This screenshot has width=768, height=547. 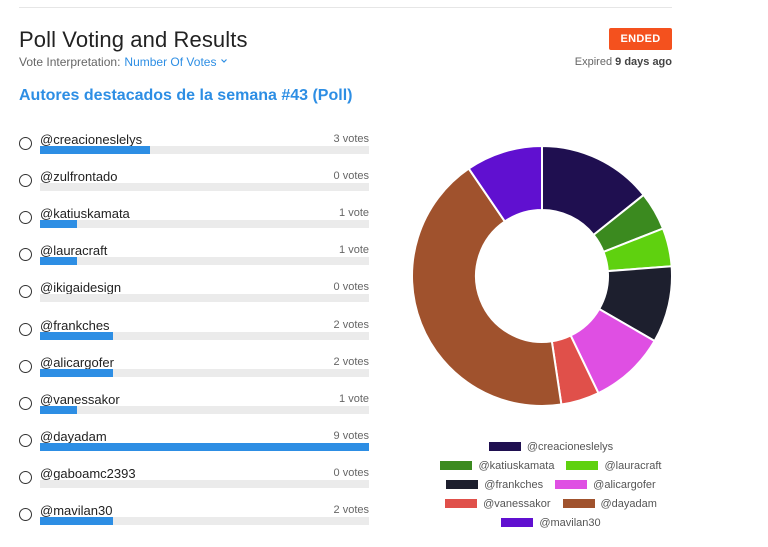 What do you see at coordinates (351, 139) in the screenshot?
I see `poll-option-votes: 3 votes` at bounding box center [351, 139].